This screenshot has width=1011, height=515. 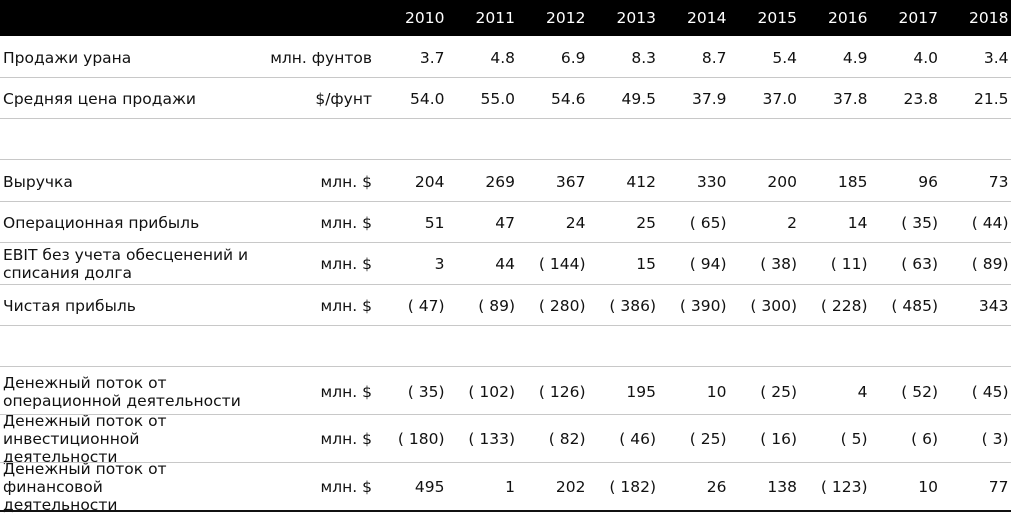 What do you see at coordinates (990, 392) in the screenshot?
I see `value-cell: ( 45)` at bounding box center [990, 392].